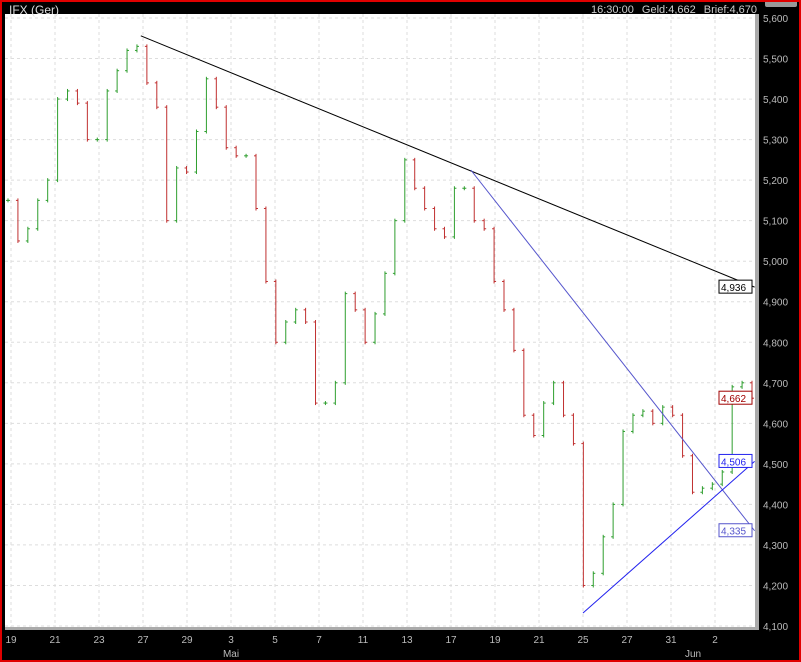 The image size is (801, 662). I want to click on y-tick-label: 5,300, so click(775, 141).